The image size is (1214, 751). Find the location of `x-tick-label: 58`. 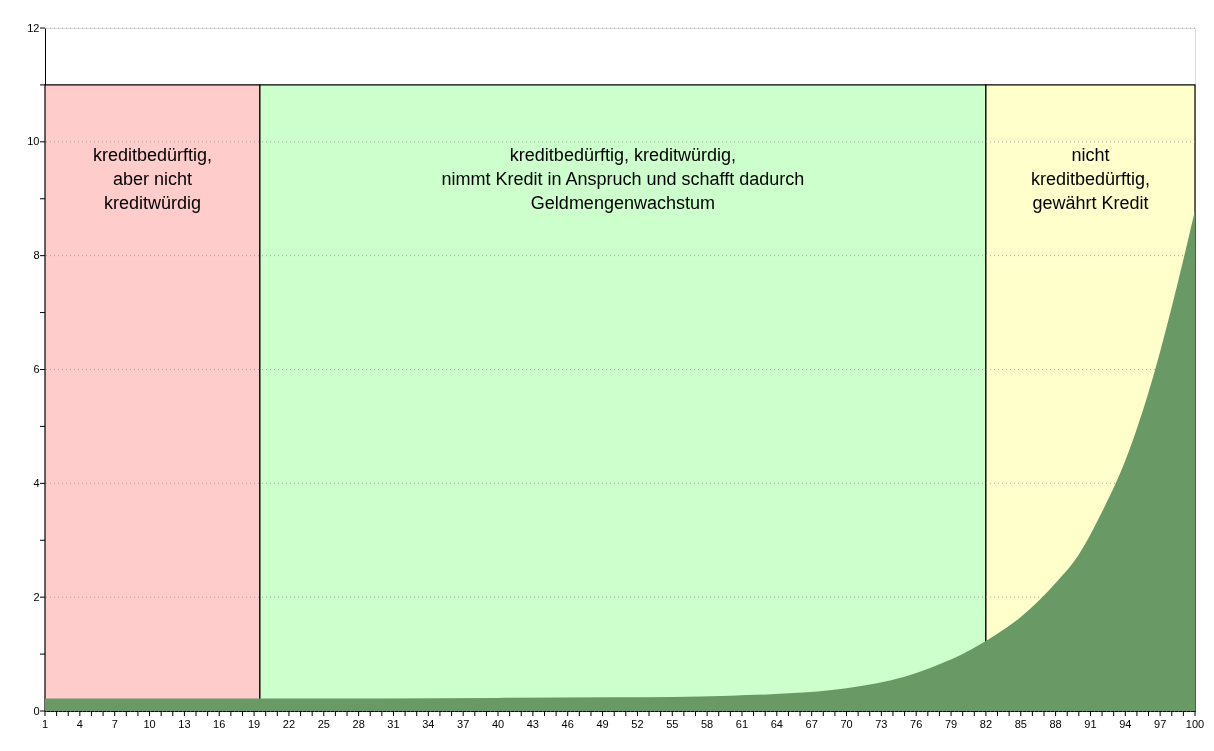

x-tick-label: 58 is located at coordinates (707, 724).